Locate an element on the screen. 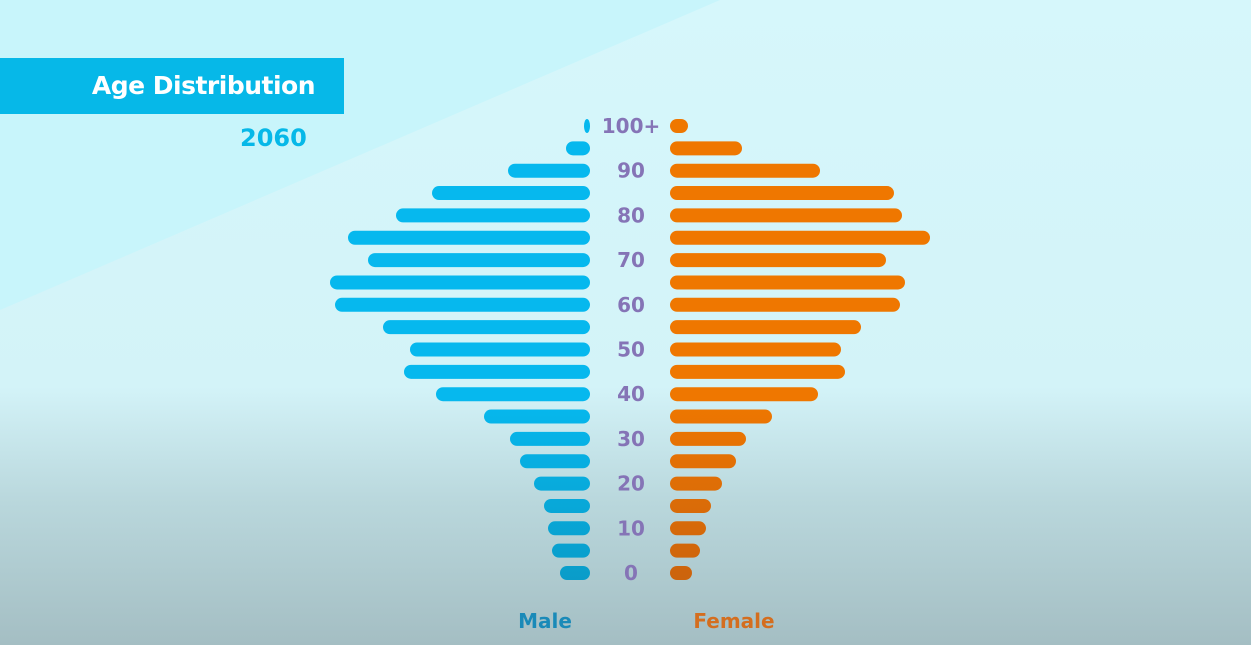 Image resolution: width=1251 pixels, height=645 pixels. chart-title: Age Distribution is located at coordinates (203, 85).